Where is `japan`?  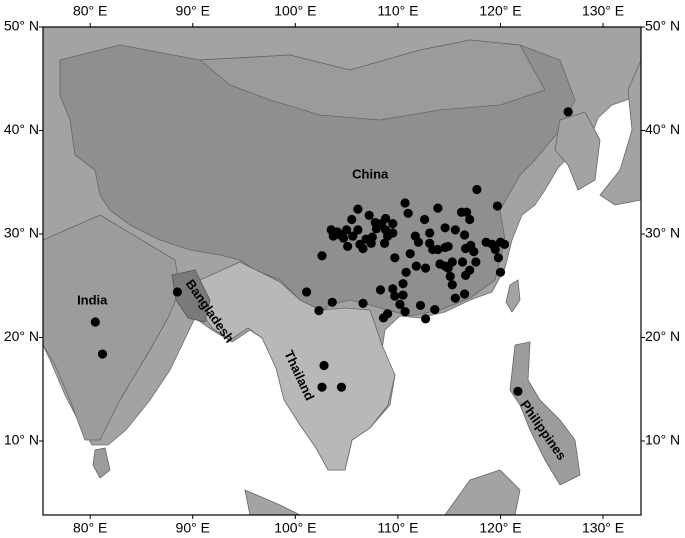
japan is located at coordinates (620, 132).